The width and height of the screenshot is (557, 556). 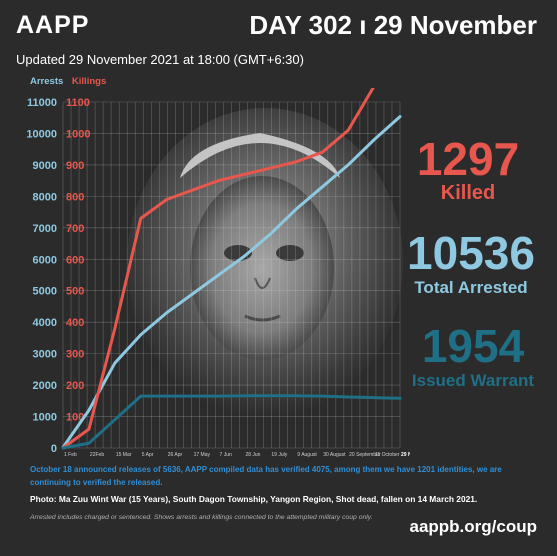 I want to click on x-tick-label: 29 November, so click(x=405, y=455).